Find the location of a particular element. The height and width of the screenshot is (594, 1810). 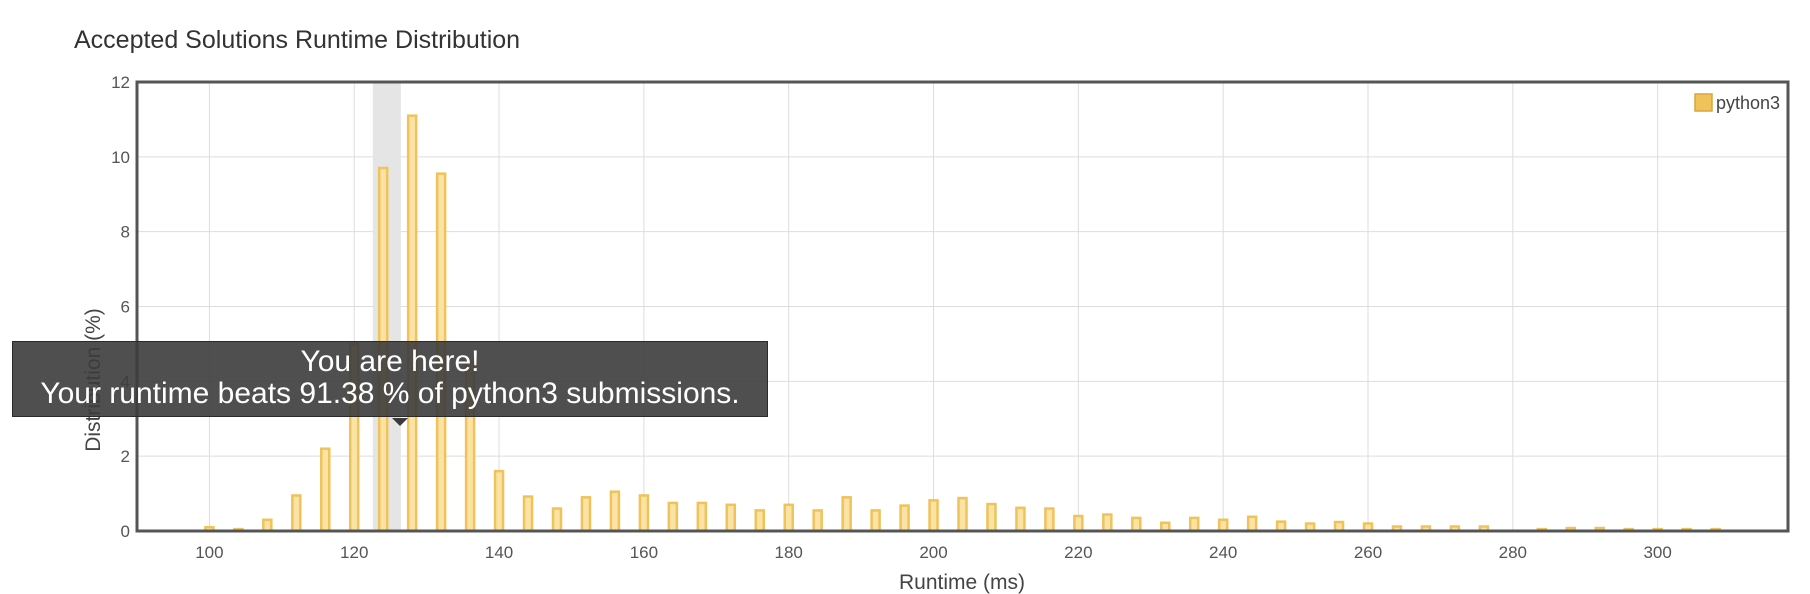

y-tick-label: 0 is located at coordinates (125, 531).